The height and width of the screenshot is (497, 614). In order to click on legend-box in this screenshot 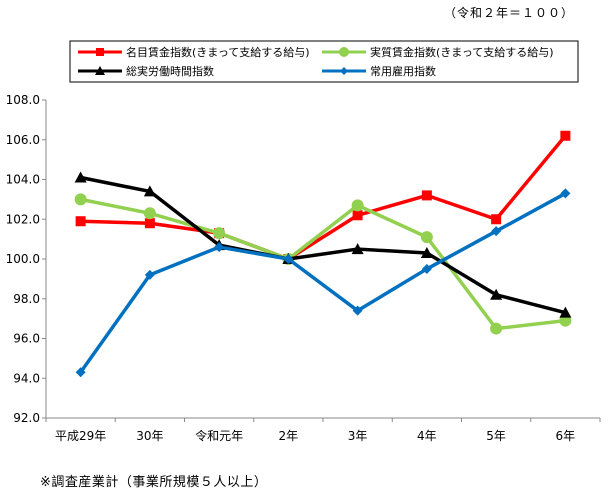, I will do `click(324, 61)`.